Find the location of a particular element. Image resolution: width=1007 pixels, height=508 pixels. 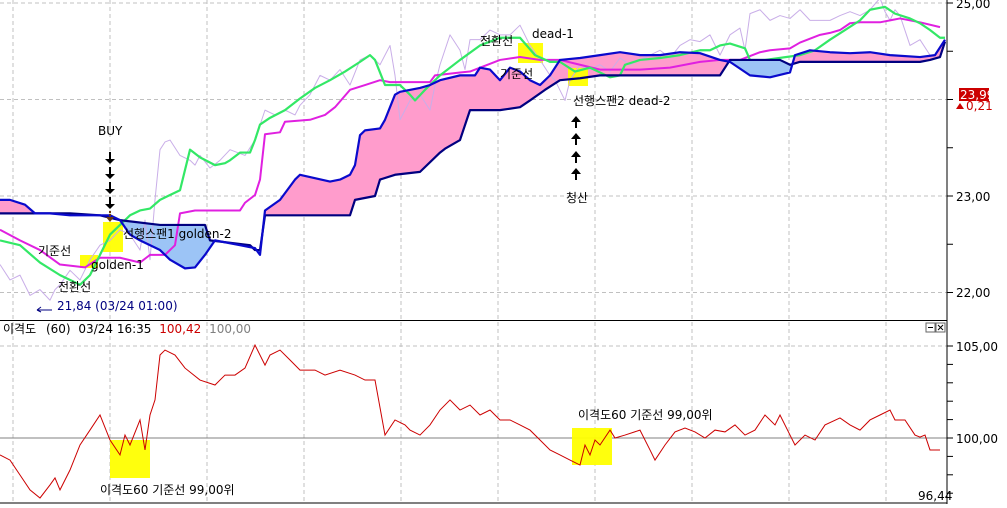

indicator-tick-105: 105,00 is located at coordinates (977, 347).